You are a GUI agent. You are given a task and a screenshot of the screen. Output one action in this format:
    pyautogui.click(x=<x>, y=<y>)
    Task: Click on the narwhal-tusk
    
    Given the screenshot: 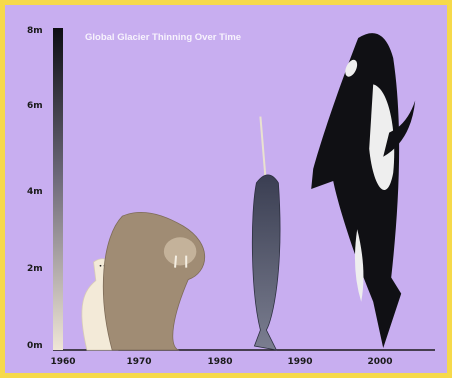 What is the action you would take?
    pyautogui.click(x=263, y=146)
    